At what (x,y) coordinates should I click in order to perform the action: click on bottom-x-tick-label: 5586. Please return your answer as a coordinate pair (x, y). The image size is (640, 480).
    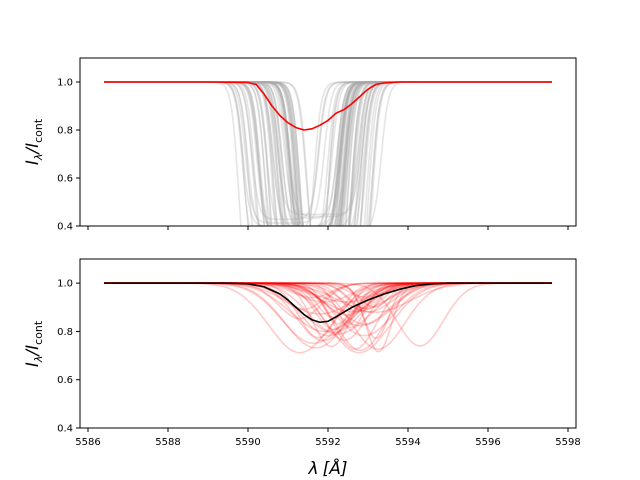
    Looking at the image, I should click on (87, 442).